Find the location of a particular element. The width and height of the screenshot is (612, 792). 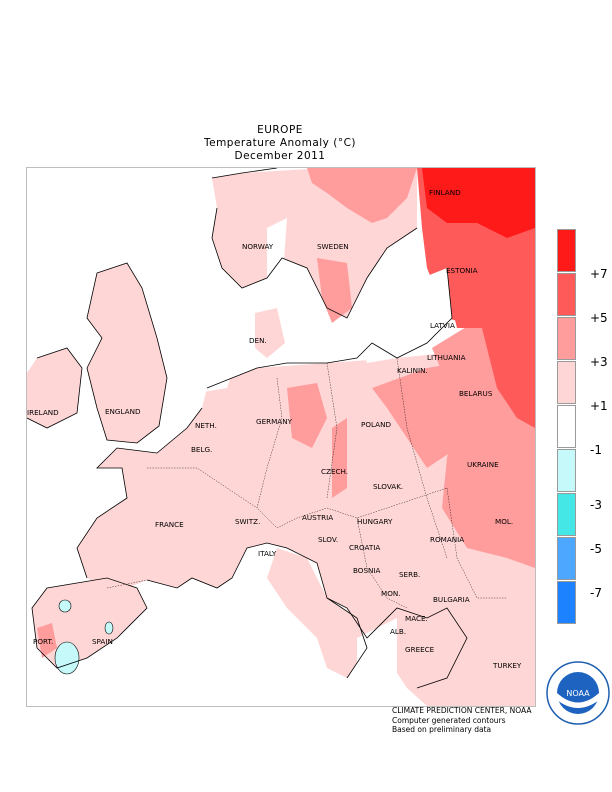

label-spain: SPAIN is located at coordinates (102, 641).